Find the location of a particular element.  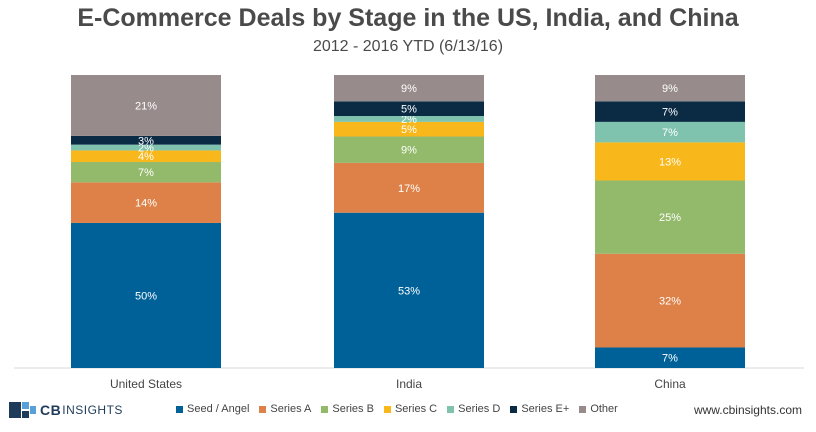

data-label-united-states-seed-angel: 50% is located at coordinates (146, 296).